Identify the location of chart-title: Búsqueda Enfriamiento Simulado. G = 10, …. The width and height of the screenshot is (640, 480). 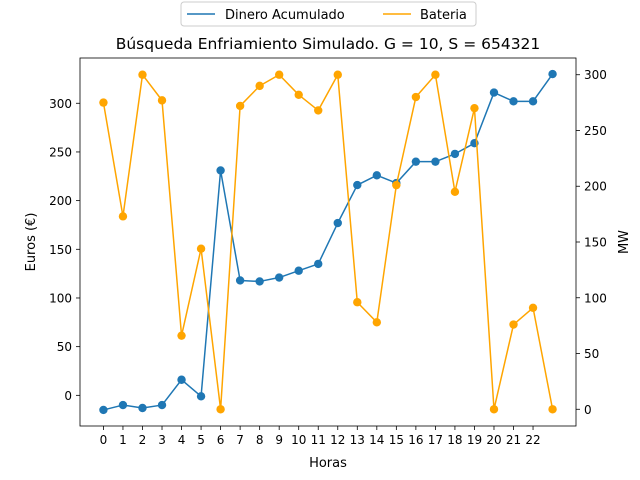
(328, 44).